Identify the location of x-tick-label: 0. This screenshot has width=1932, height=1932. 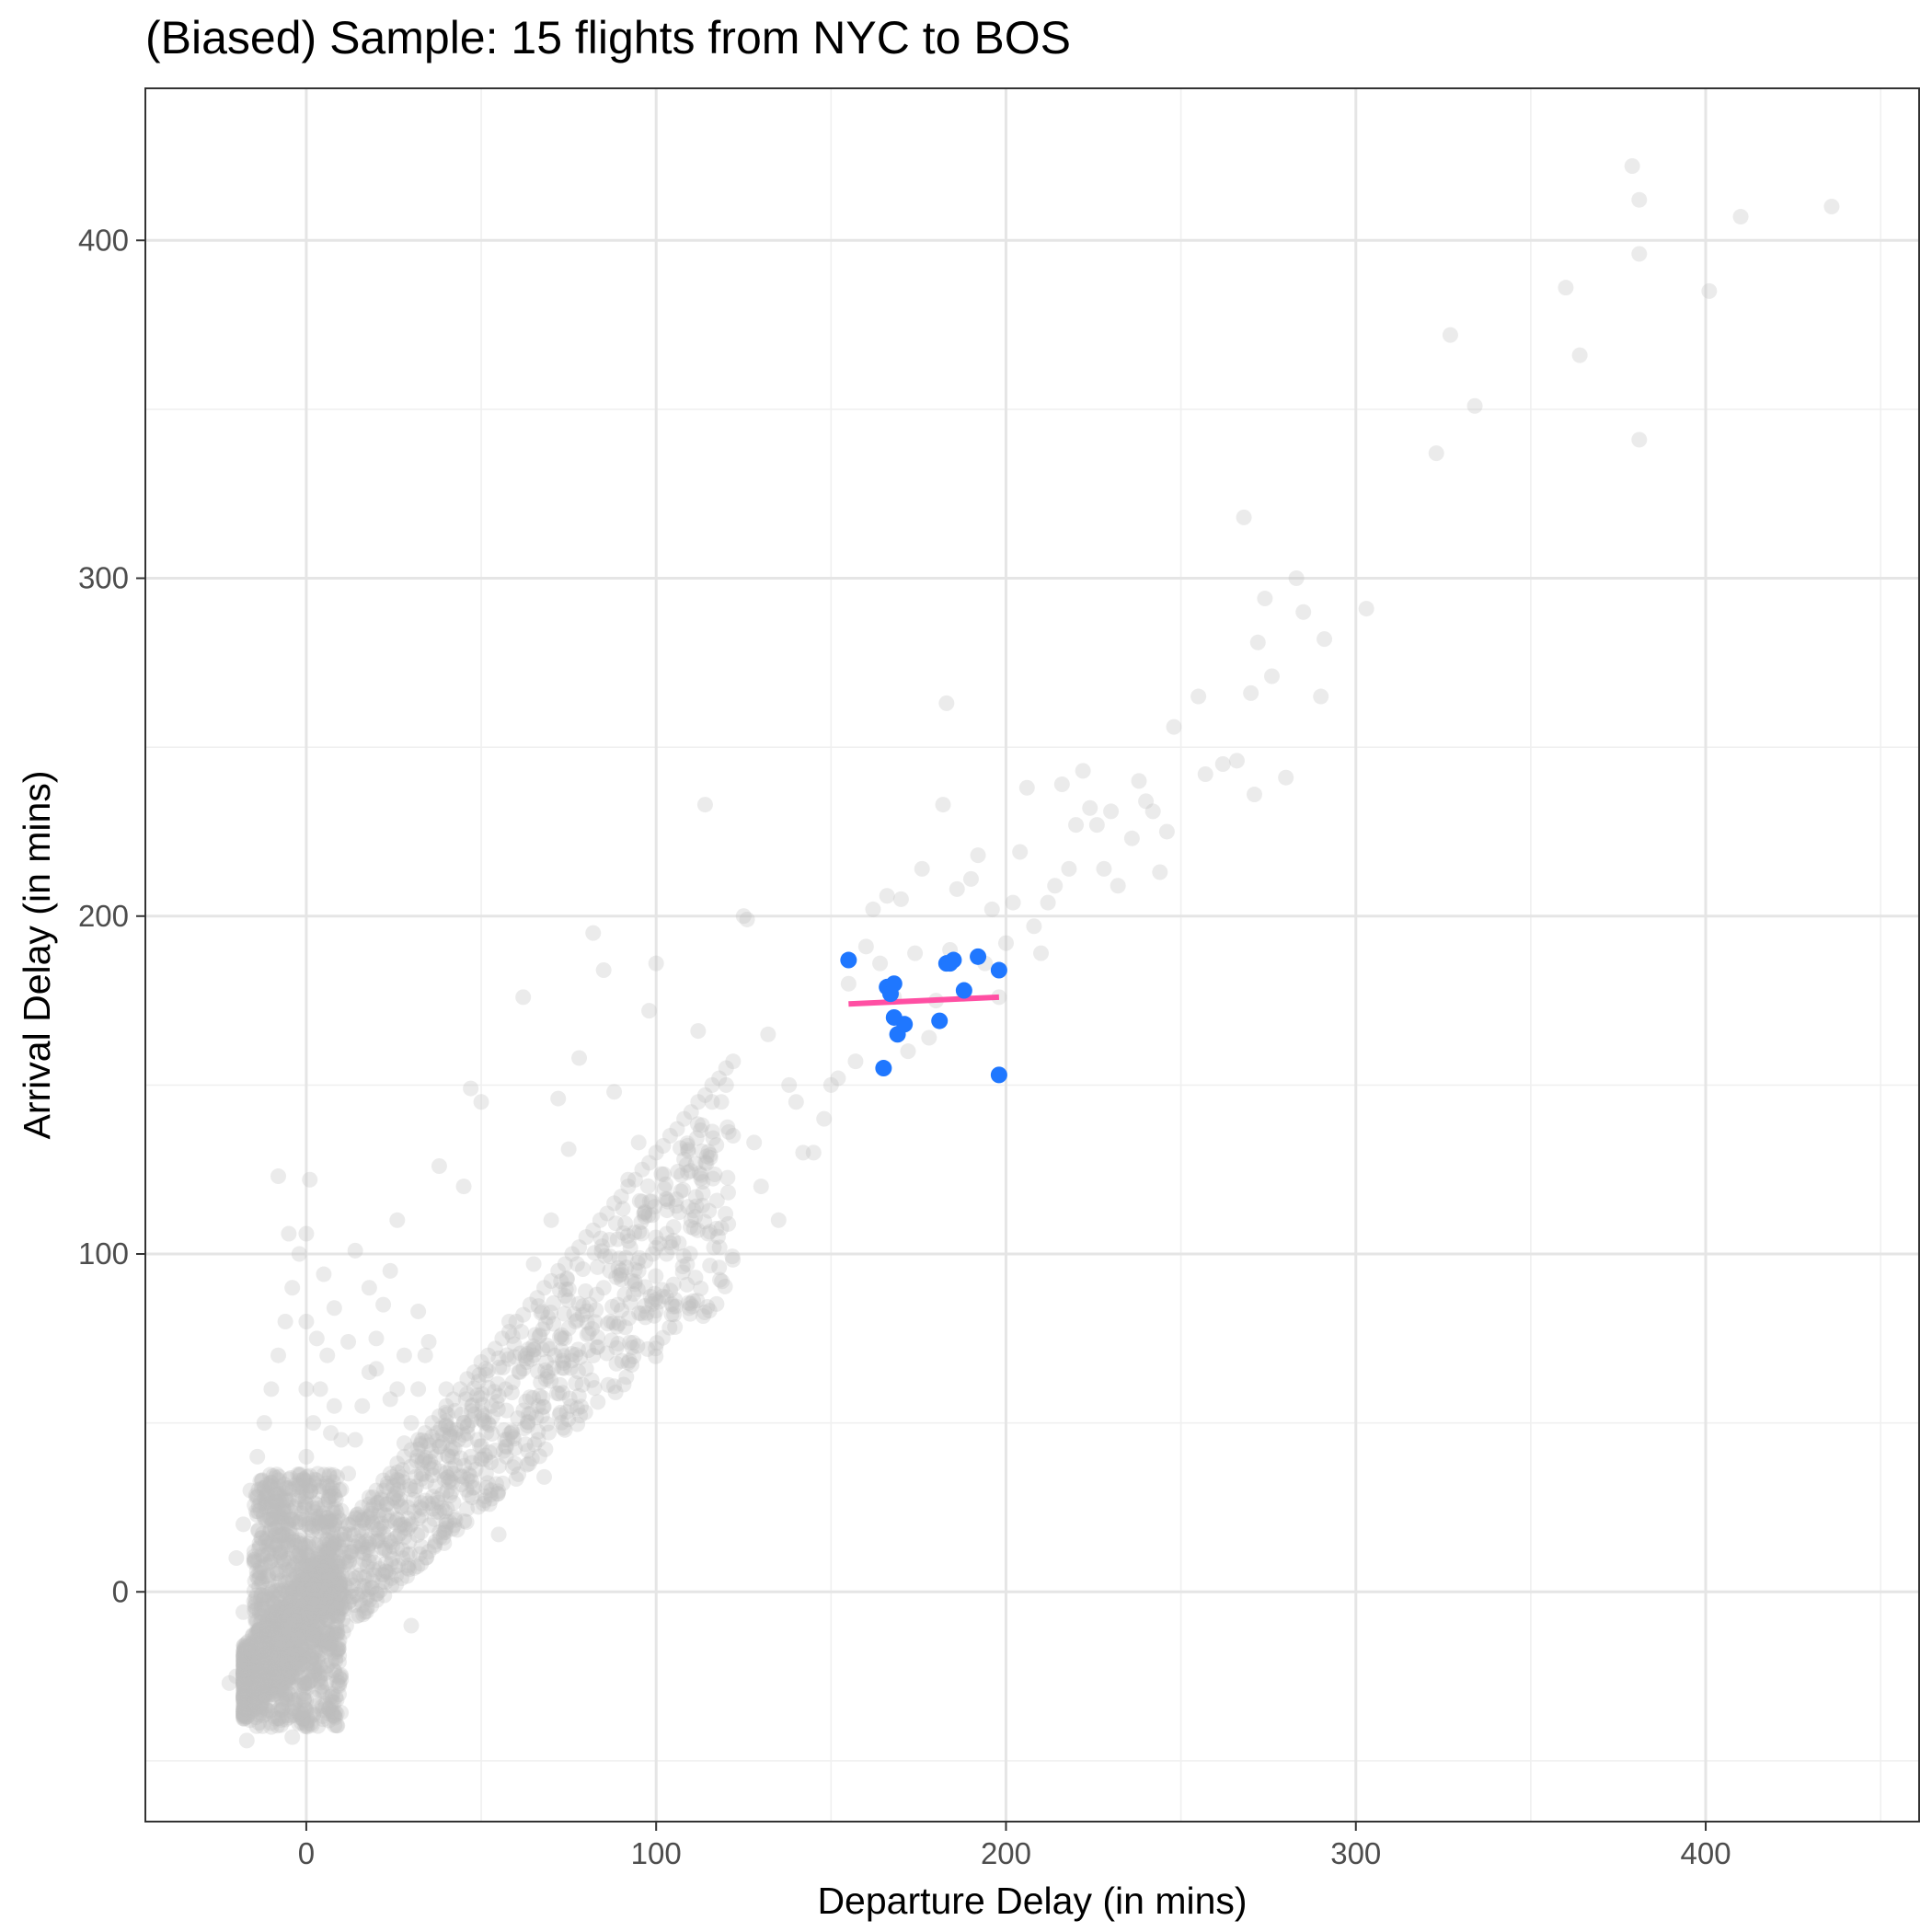
(306, 1853).